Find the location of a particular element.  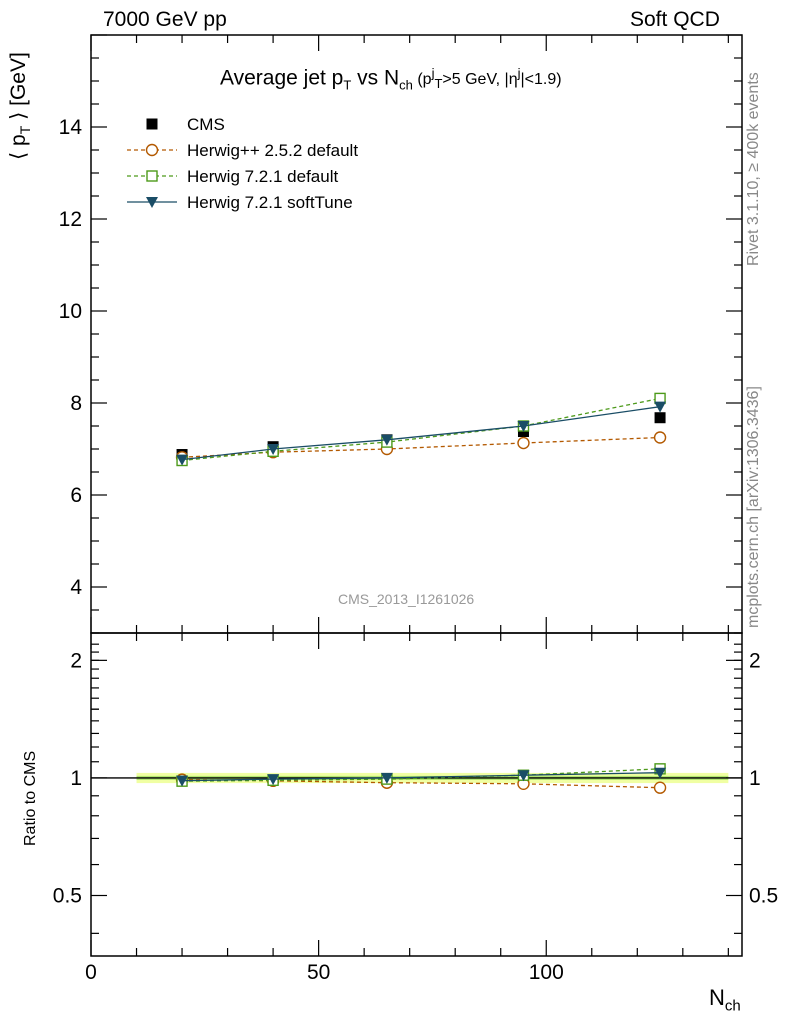

legend-entry-label-2: Herwig 7.2.1 default is located at coordinates (262, 176).